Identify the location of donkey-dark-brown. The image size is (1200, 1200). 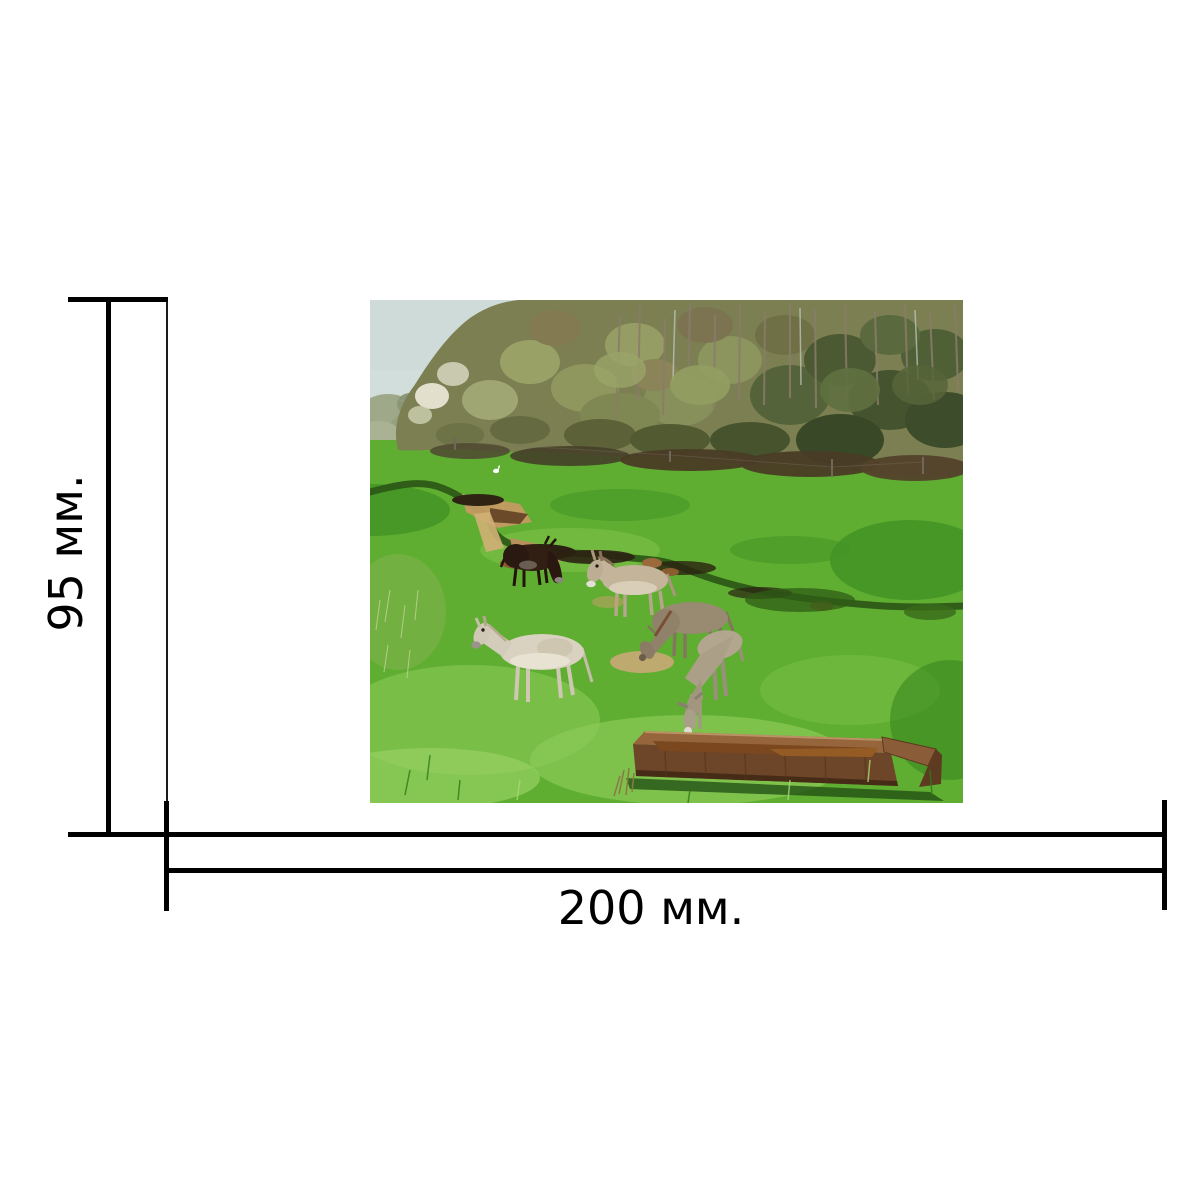
(531, 561).